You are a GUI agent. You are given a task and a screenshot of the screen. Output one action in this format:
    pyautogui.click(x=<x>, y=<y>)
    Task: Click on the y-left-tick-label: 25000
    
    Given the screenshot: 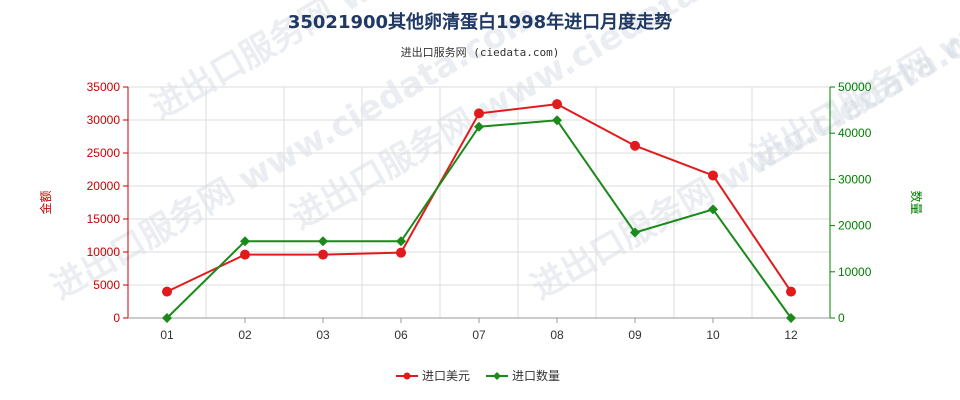 What is the action you would take?
    pyautogui.click(x=104, y=153)
    